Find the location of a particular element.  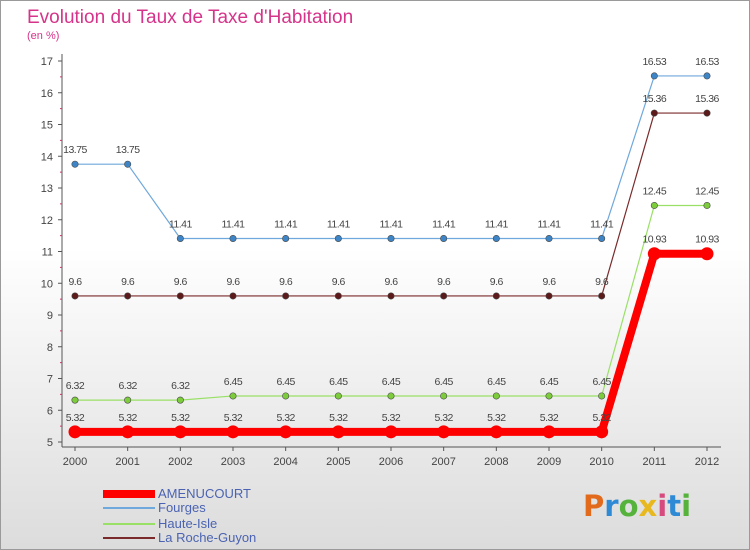

data-label: 13.75 is located at coordinates (128, 150).